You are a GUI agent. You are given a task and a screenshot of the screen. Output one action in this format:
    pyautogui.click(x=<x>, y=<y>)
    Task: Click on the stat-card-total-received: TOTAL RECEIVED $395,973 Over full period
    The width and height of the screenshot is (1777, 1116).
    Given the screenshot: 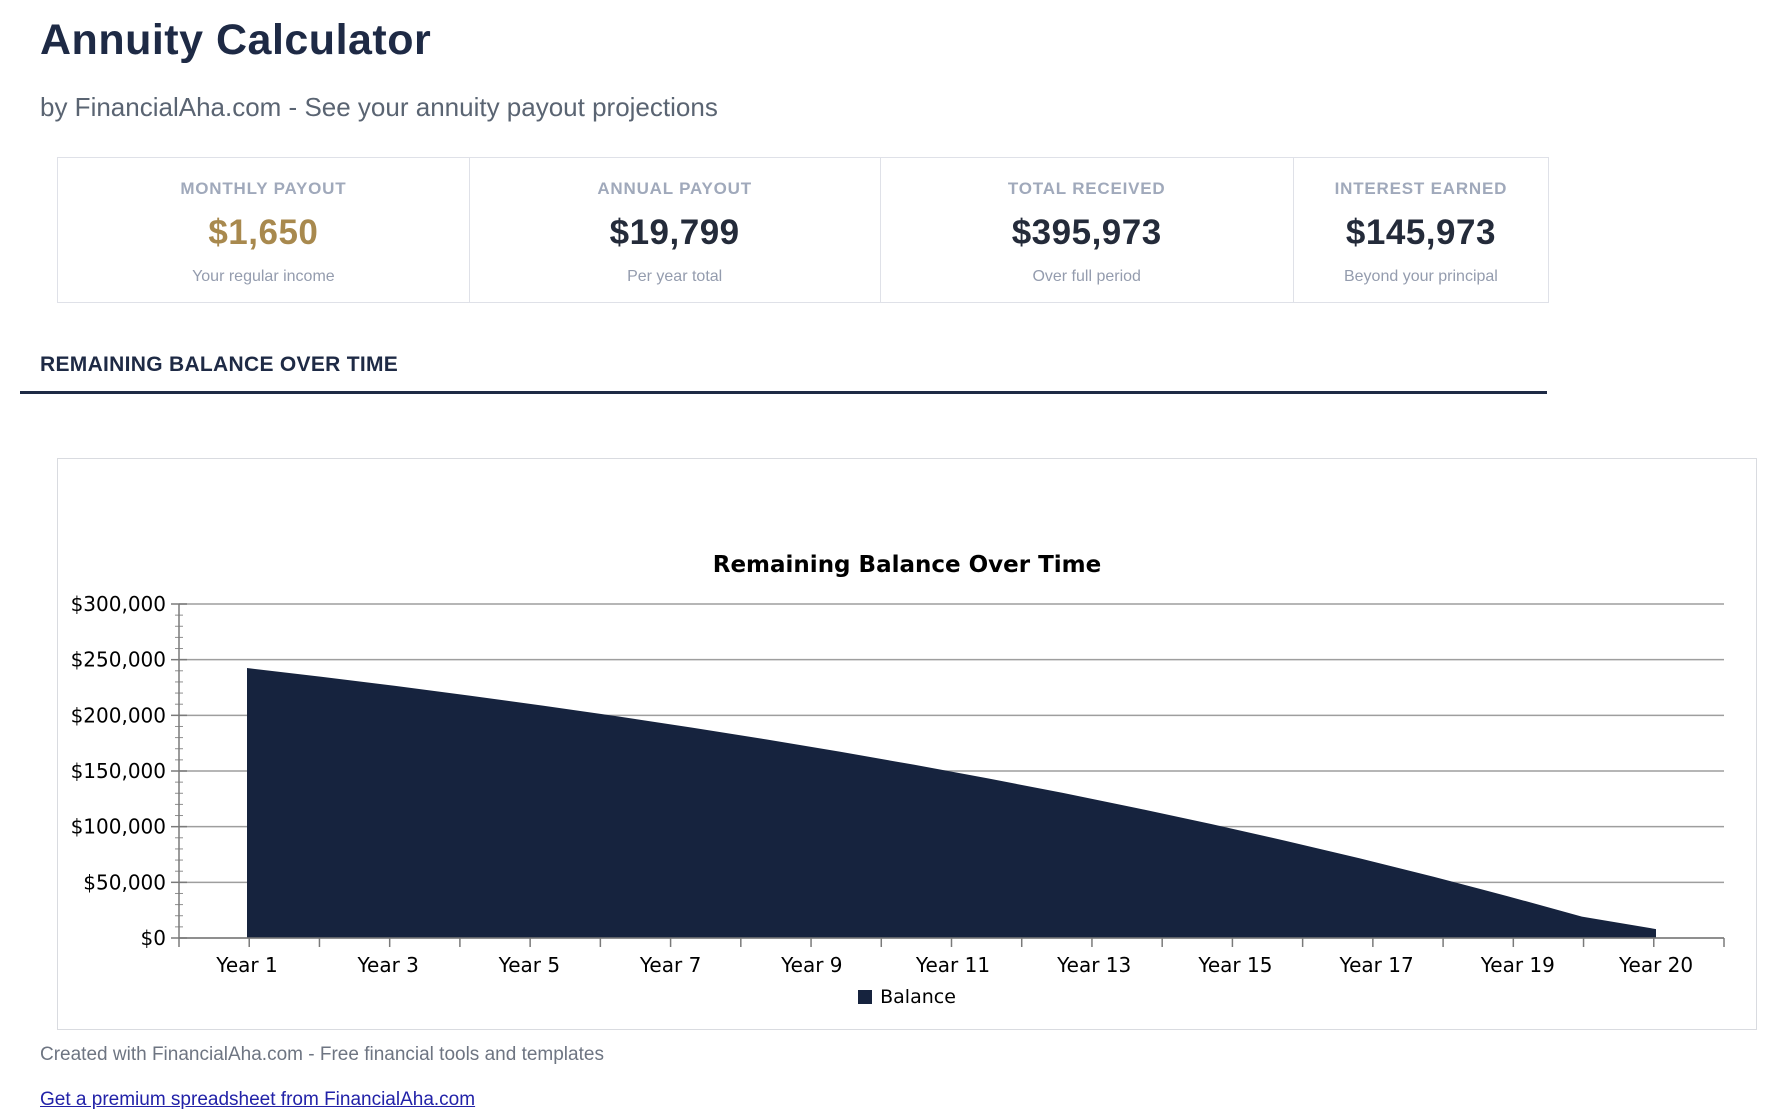 What is the action you would take?
    pyautogui.click(x=1086, y=230)
    